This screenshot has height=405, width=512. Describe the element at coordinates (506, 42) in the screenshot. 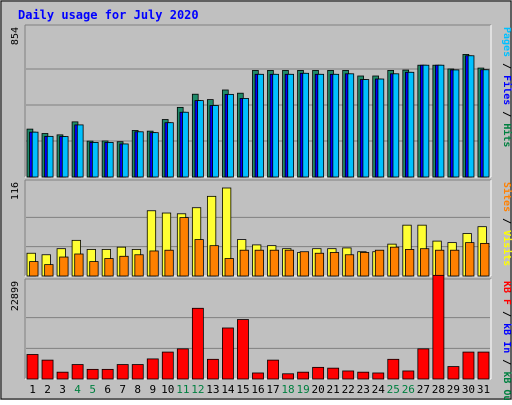

I see `legend-entry: Pages` at that location.